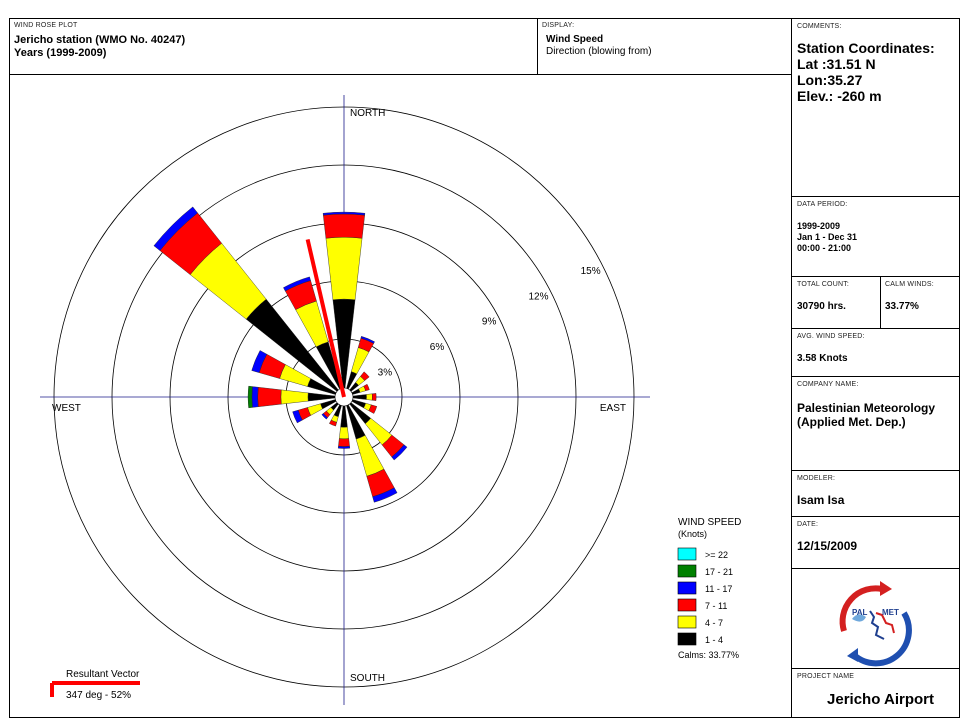 This screenshot has height=721, width=966. I want to click on project-cell: PROJECT NAME Jericho Airport, so click(875, 693).